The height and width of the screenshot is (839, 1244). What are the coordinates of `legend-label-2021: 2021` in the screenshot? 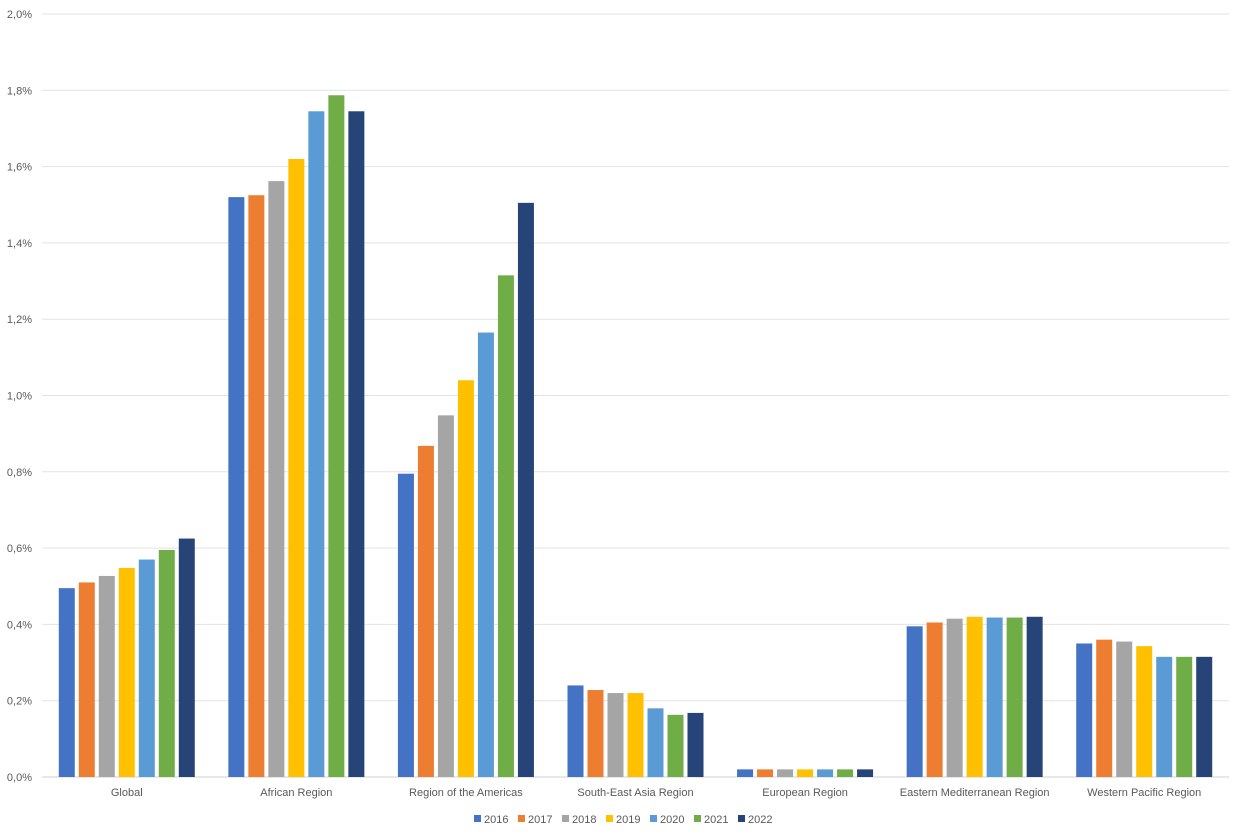 It's located at (716, 820).